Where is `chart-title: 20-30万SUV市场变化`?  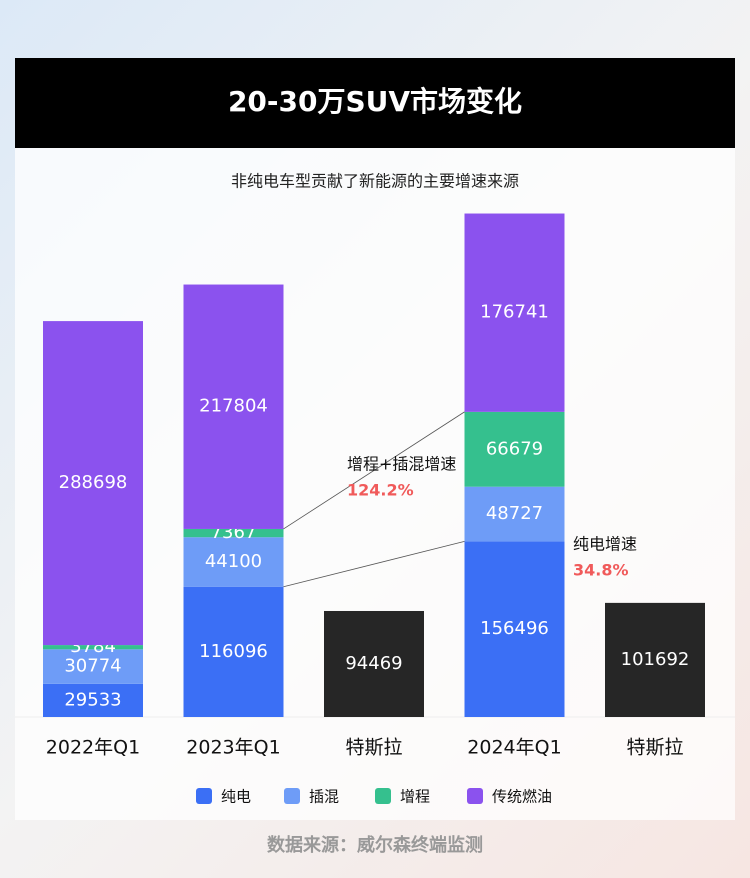
chart-title: 20-30万SUV市场变化 is located at coordinates (375, 101).